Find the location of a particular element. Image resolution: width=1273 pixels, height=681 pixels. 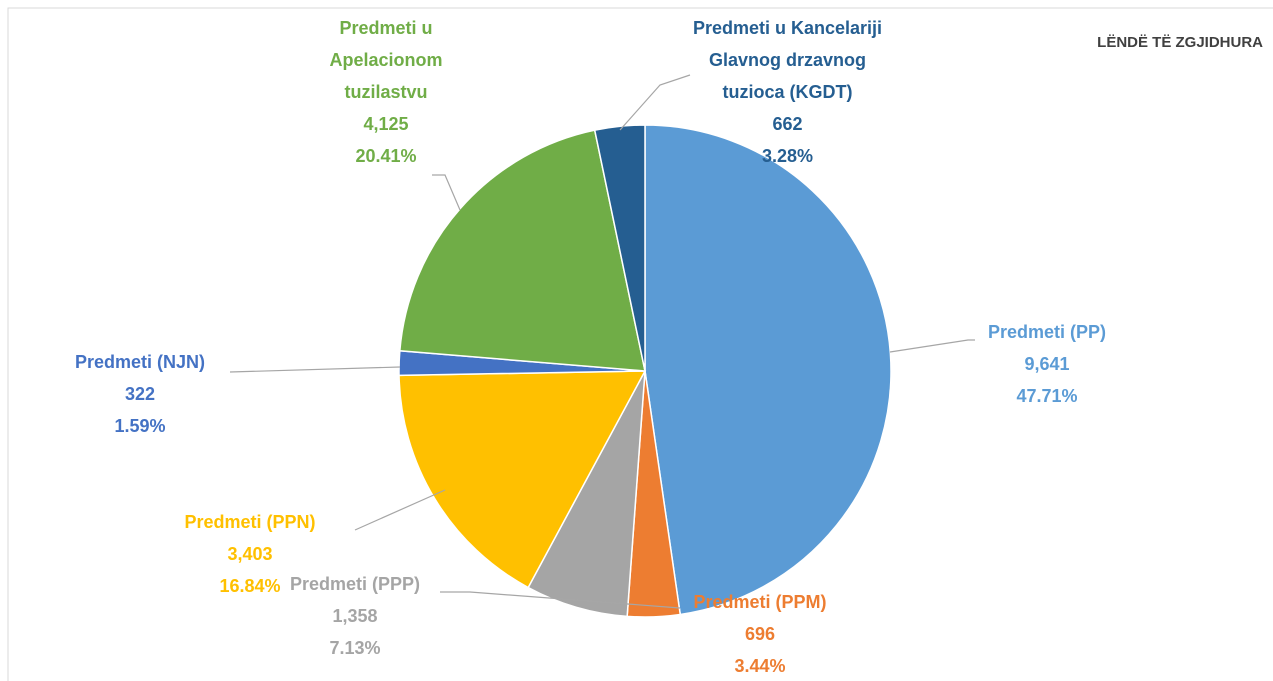

data-label: Predmeti (PP) 9,641 47.71% is located at coordinates (1047, 364).